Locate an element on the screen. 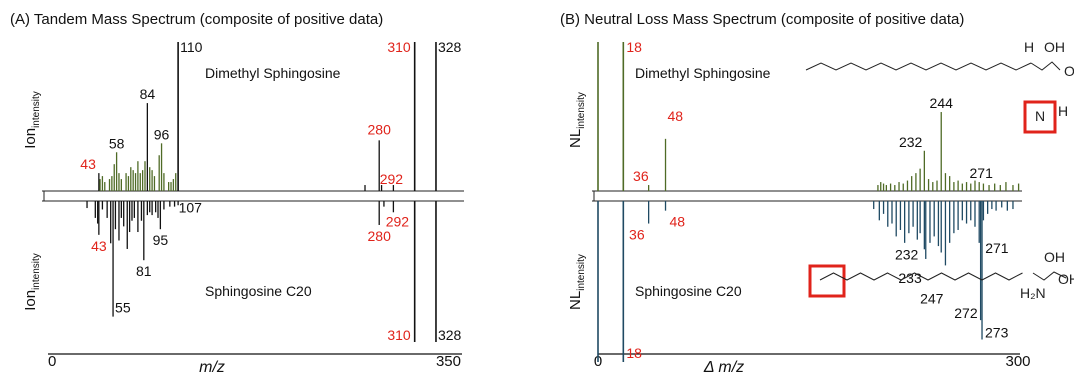 The width and height of the screenshot is (1074, 373). peak-label-bottom: 292 is located at coordinates (398, 221).